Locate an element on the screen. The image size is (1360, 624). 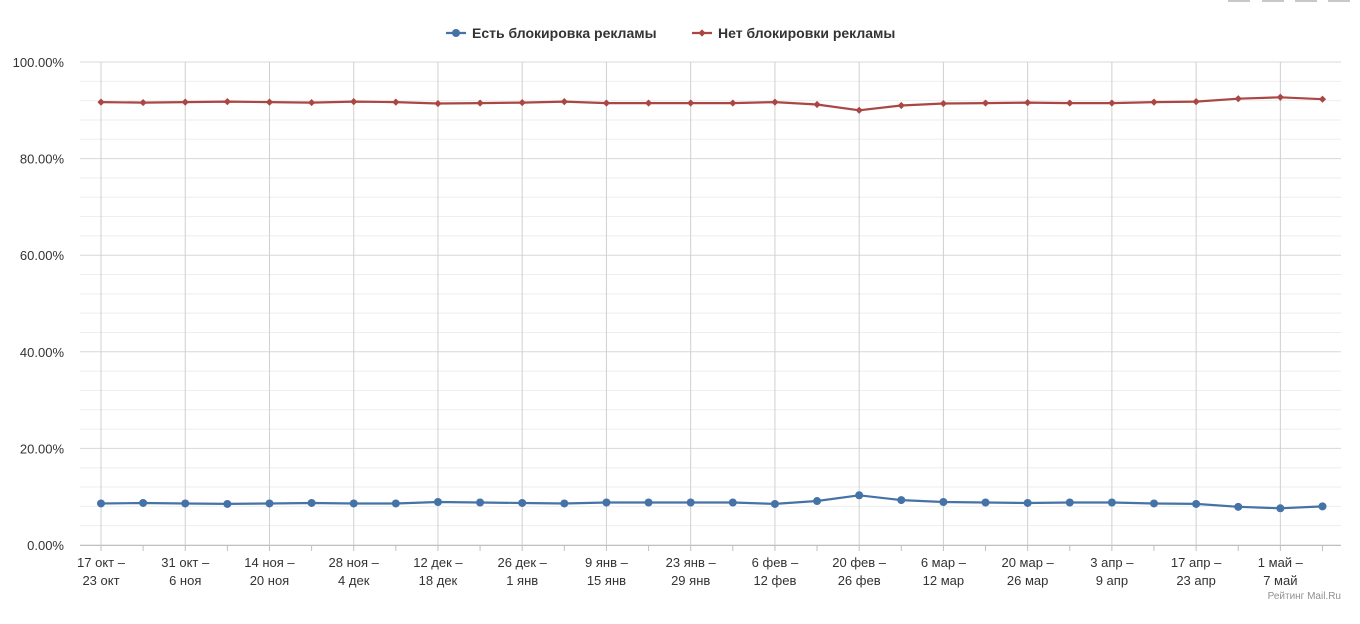
y-tick-label: 80.00% is located at coordinates (42, 159).